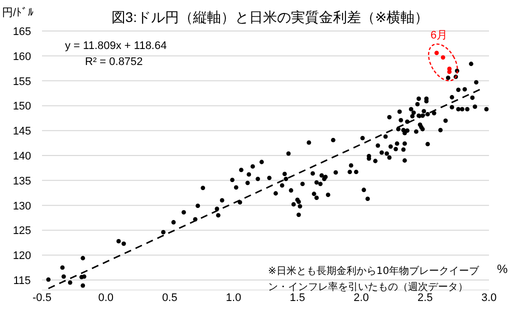  I want to click on y-tick-label: 125, so click(22, 231).